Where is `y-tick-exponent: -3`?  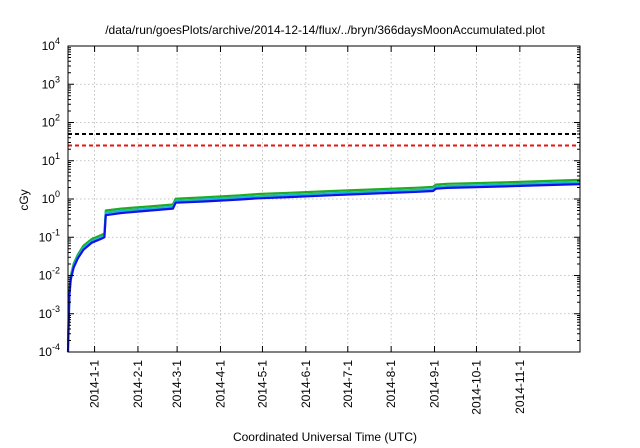
y-tick-exponent: -3 is located at coordinates (56, 309).